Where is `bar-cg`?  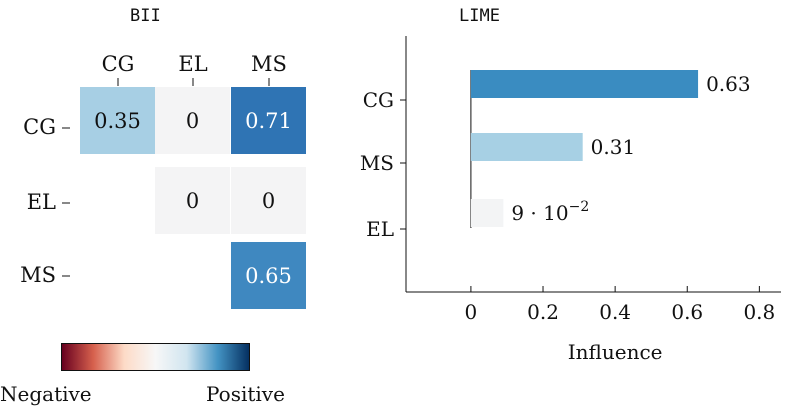 bar-cg is located at coordinates (584, 84).